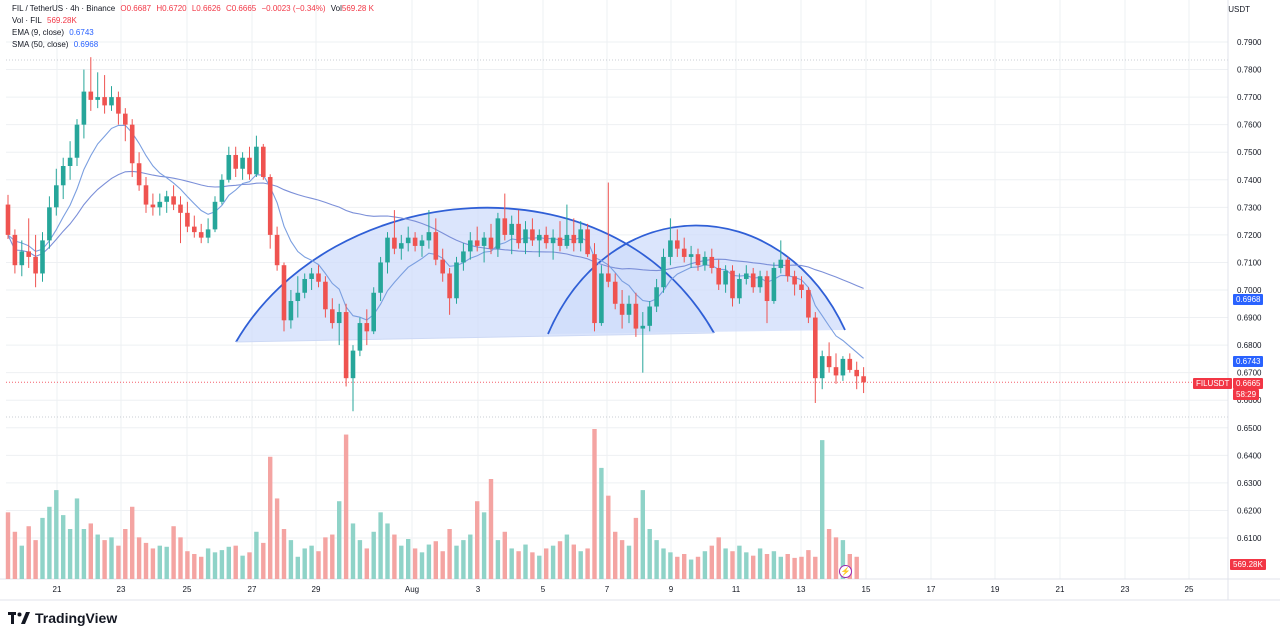  Describe the element at coordinates (40, 44) in the screenshot. I see `legend-sma-label: SMA (50, close)` at that location.